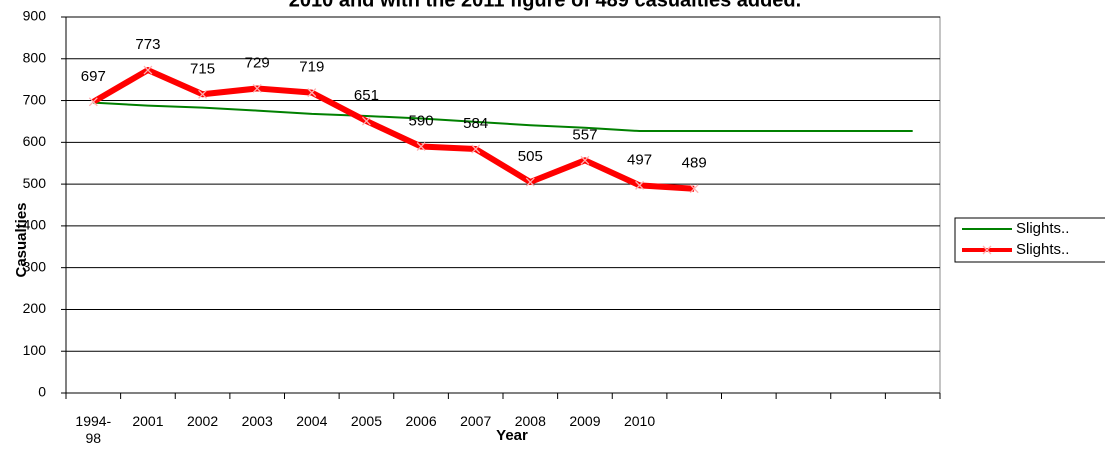 The height and width of the screenshot is (453, 1105). What do you see at coordinates (530, 156) in the screenshot?
I see `data-label: 505` at bounding box center [530, 156].